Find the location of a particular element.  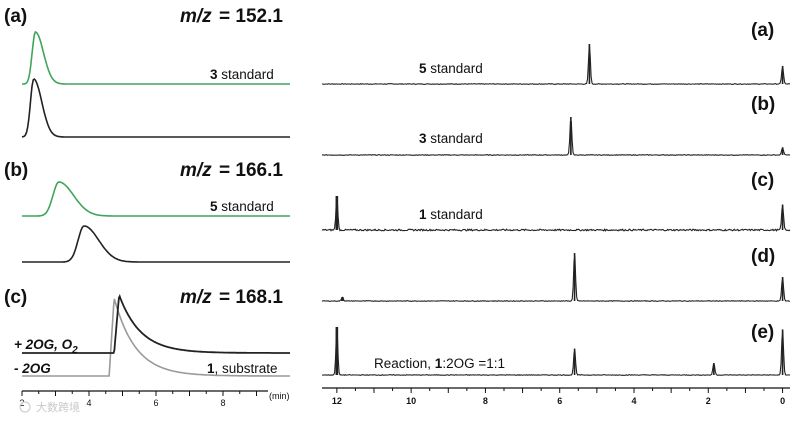

lcms-a-standard-trace is located at coordinates (156, 57).